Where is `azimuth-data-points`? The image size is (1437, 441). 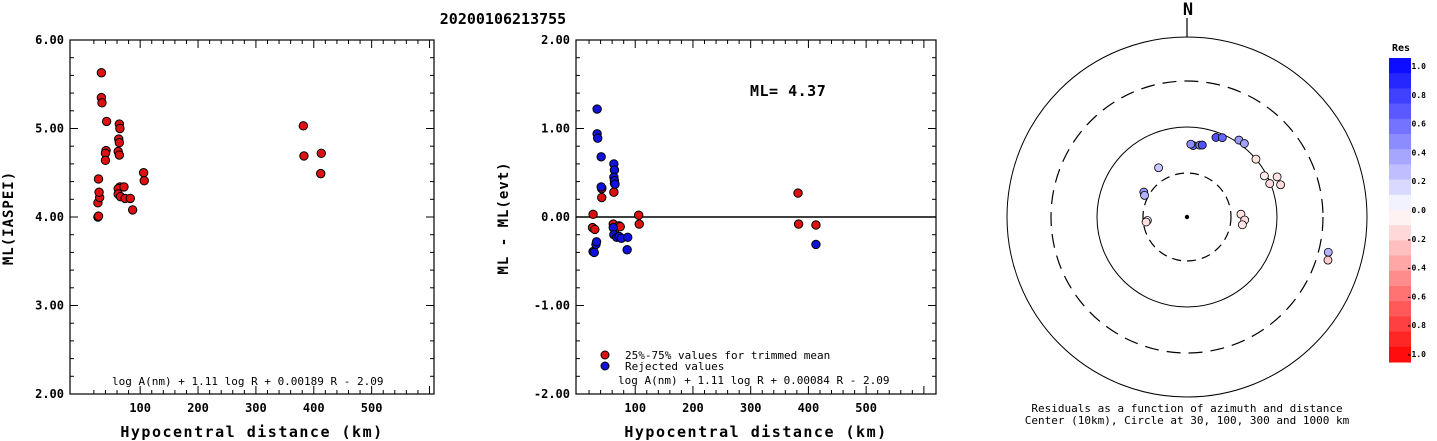 azimuth-data-points is located at coordinates (1236, 199).